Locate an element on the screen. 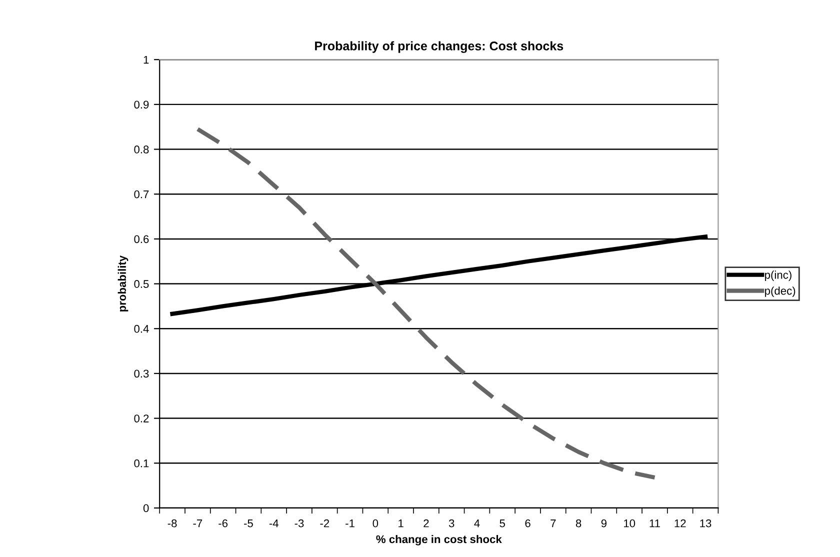  y-tick-label: 0.7 is located at coordinates (141, 194).